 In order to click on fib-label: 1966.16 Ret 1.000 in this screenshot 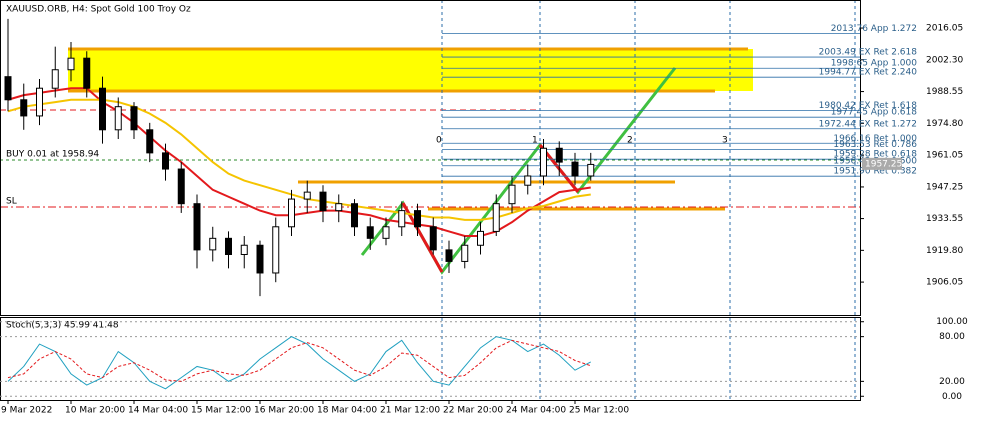, I will do `click(875, 139)`.